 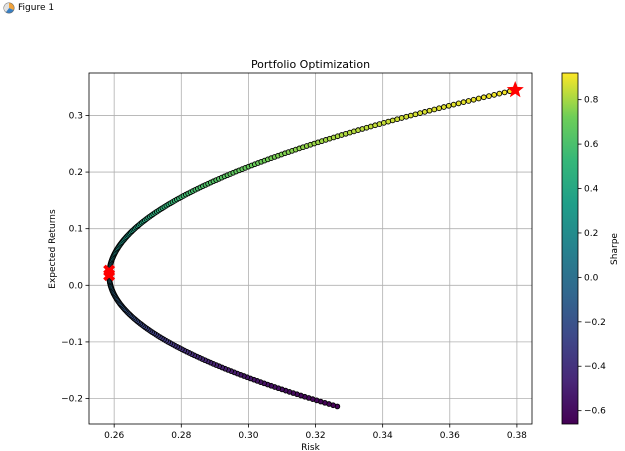 I want to click on x-tick-label: 0.38, so click(x=517, y=436).